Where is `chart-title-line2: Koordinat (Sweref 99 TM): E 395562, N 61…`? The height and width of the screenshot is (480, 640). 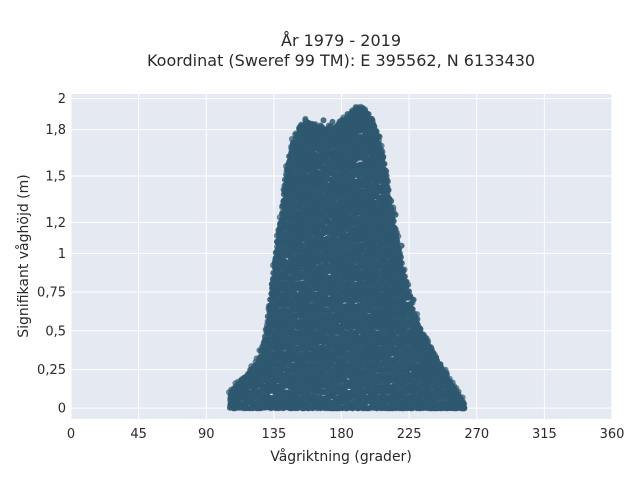 chart-title-line2: Koordinat (Sweref 99 TM): E 395562, N 61… is located at coordinates (341, 60).